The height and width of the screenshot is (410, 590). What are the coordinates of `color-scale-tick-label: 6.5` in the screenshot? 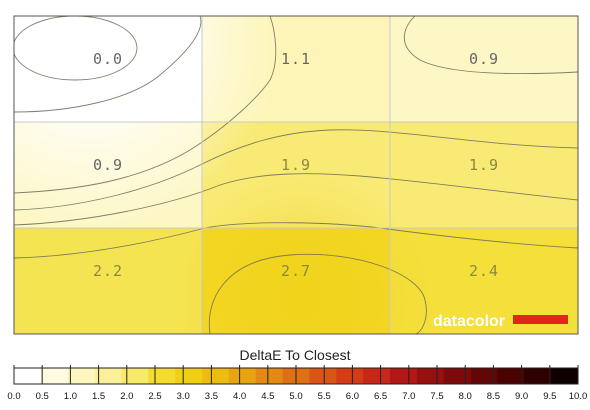 It's located at (380, 396).